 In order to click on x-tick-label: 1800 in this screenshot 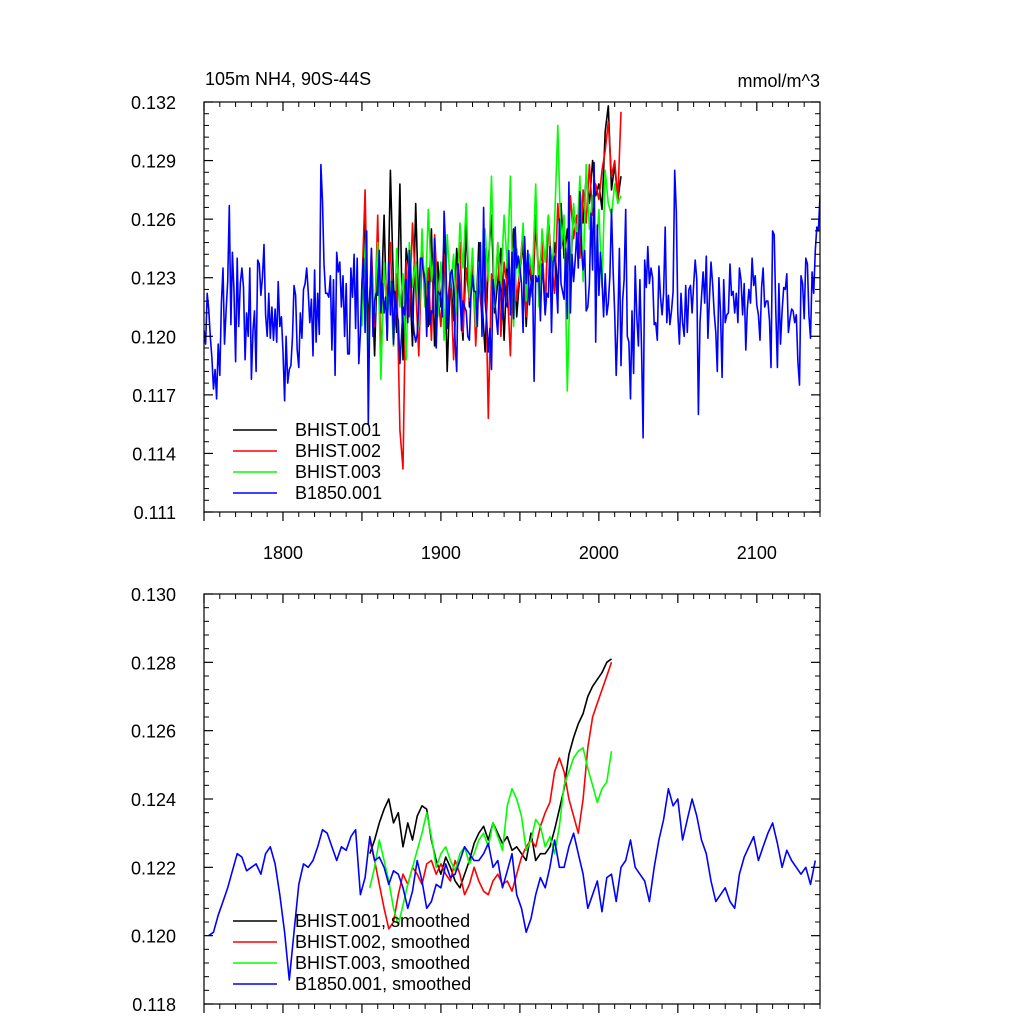, I will do `click(283, 553)`.